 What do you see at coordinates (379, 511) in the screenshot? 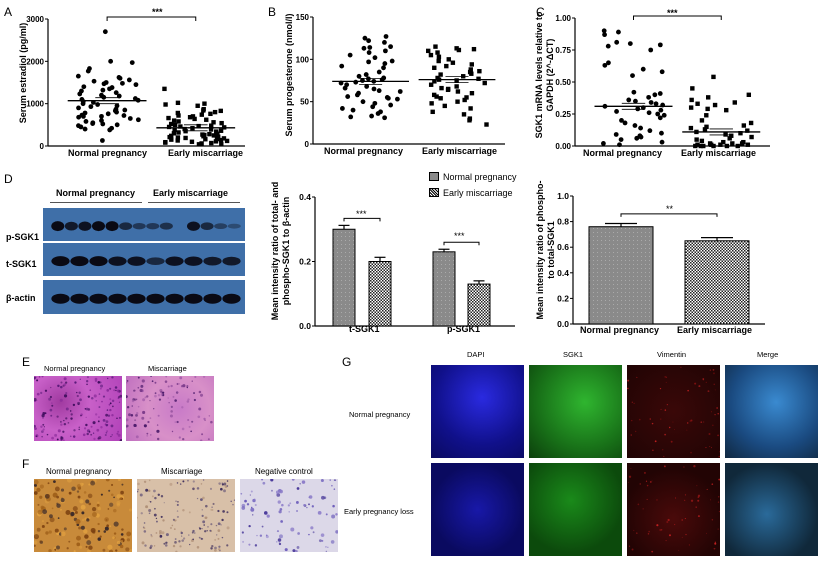
I see `if-row-early-loss: Early pregnancy loss` at bounding box center [379, 511].